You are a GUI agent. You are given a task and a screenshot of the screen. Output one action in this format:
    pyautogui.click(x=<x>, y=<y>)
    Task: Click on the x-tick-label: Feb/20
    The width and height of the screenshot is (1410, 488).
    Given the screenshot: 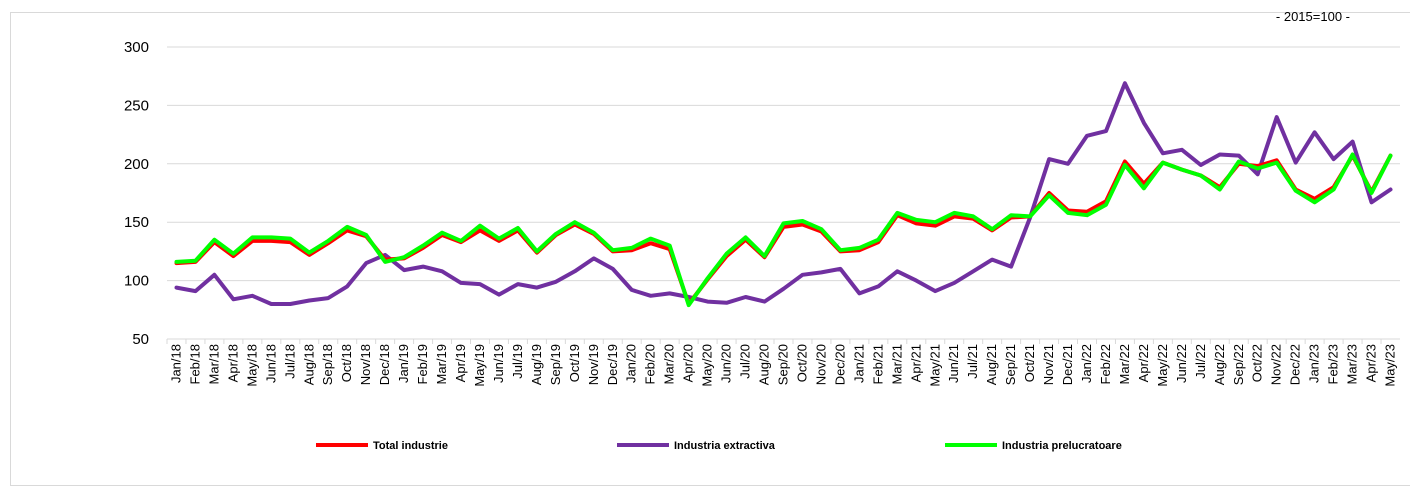 What is the action you would take?
    pyautogui.click(x=650, y=364)
    